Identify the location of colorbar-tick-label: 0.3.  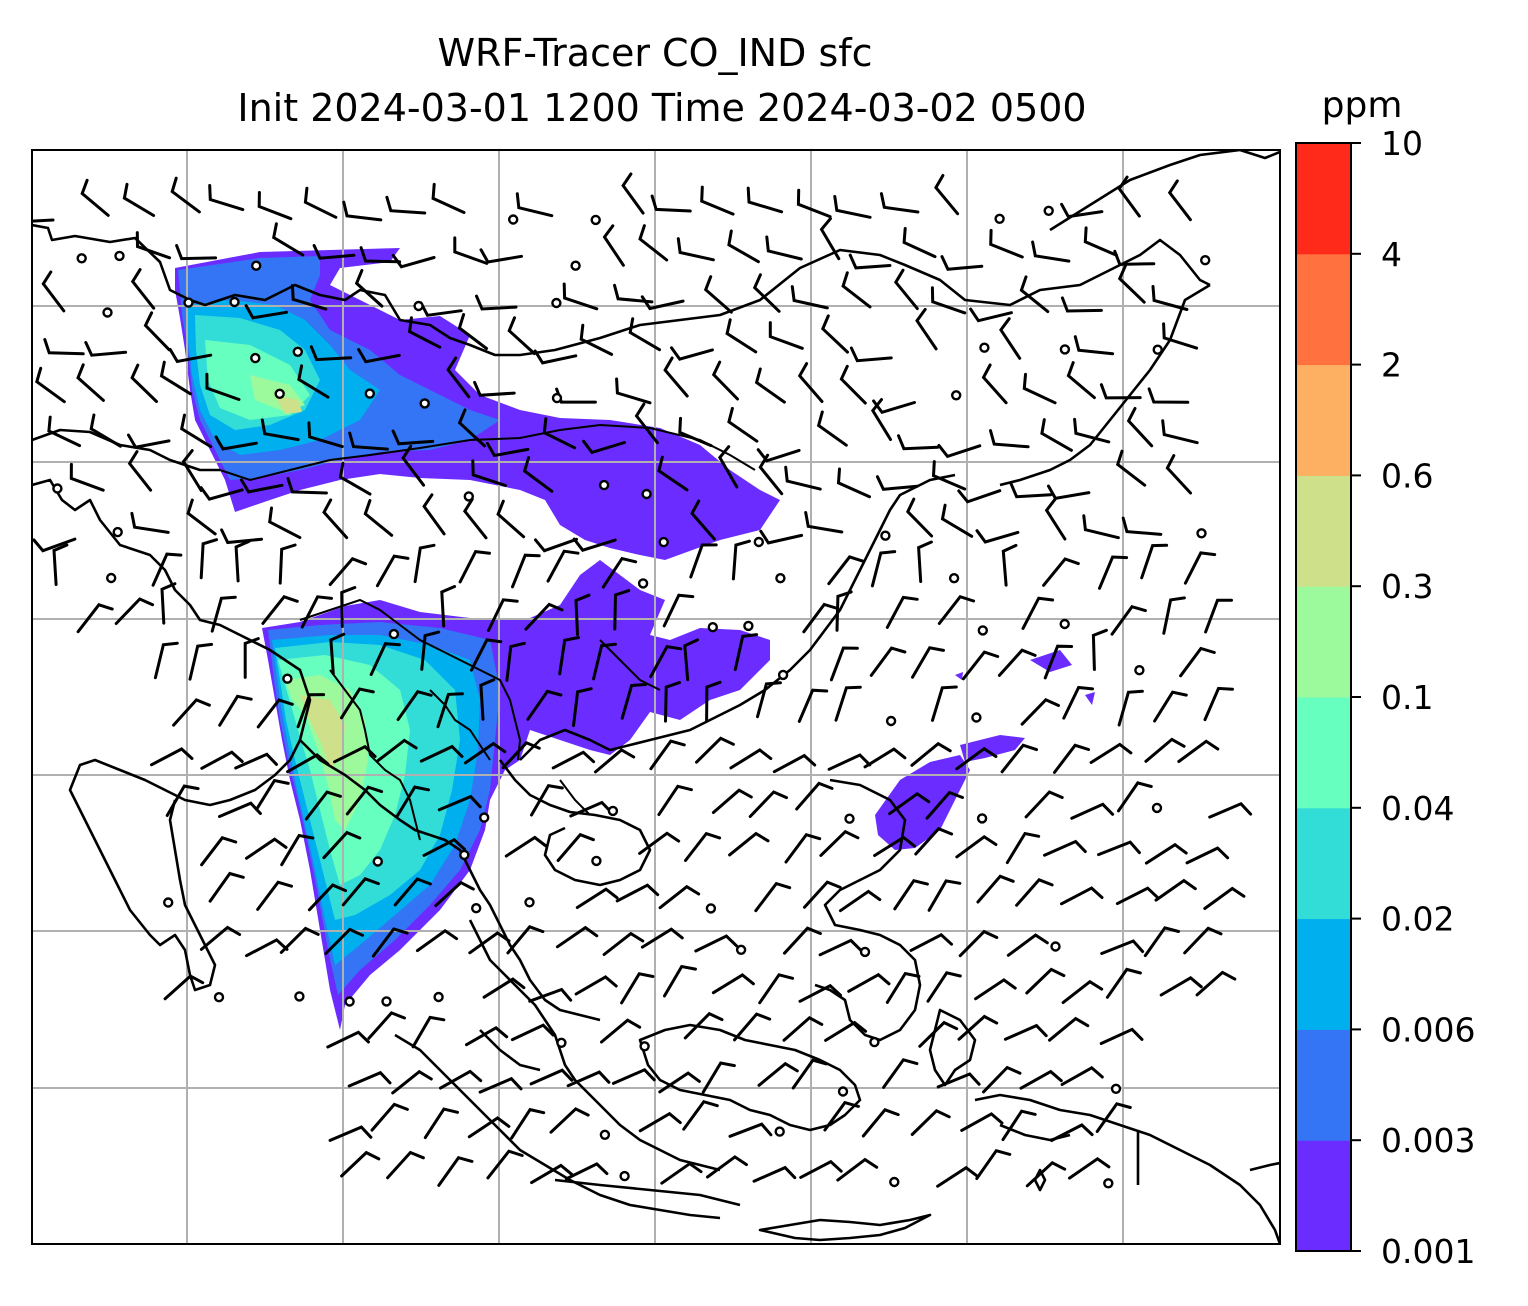
(1407, 586).